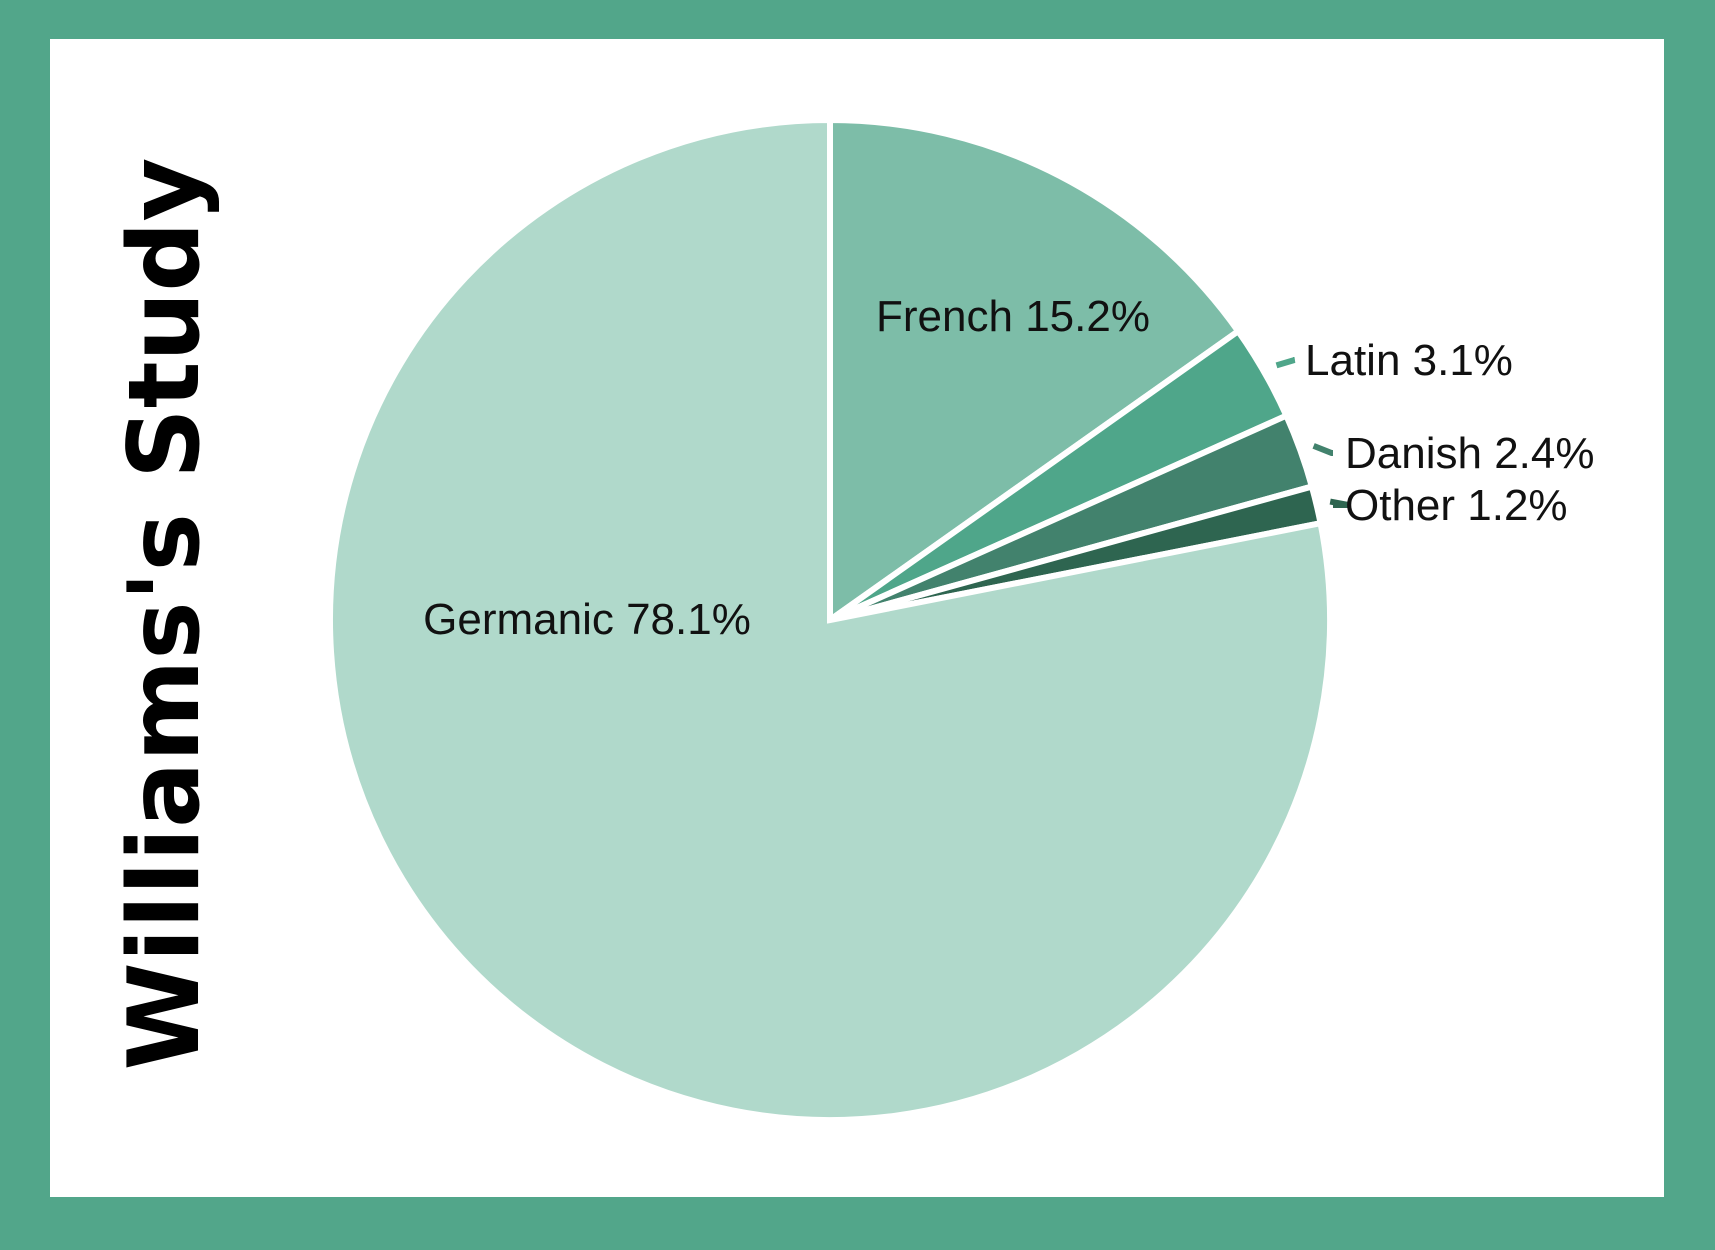  What do you see at coordinates (1409, 360) in the screenshot?
I see `slice-label-latin: Latin 3.1%` at bounding box center [1409, 360].